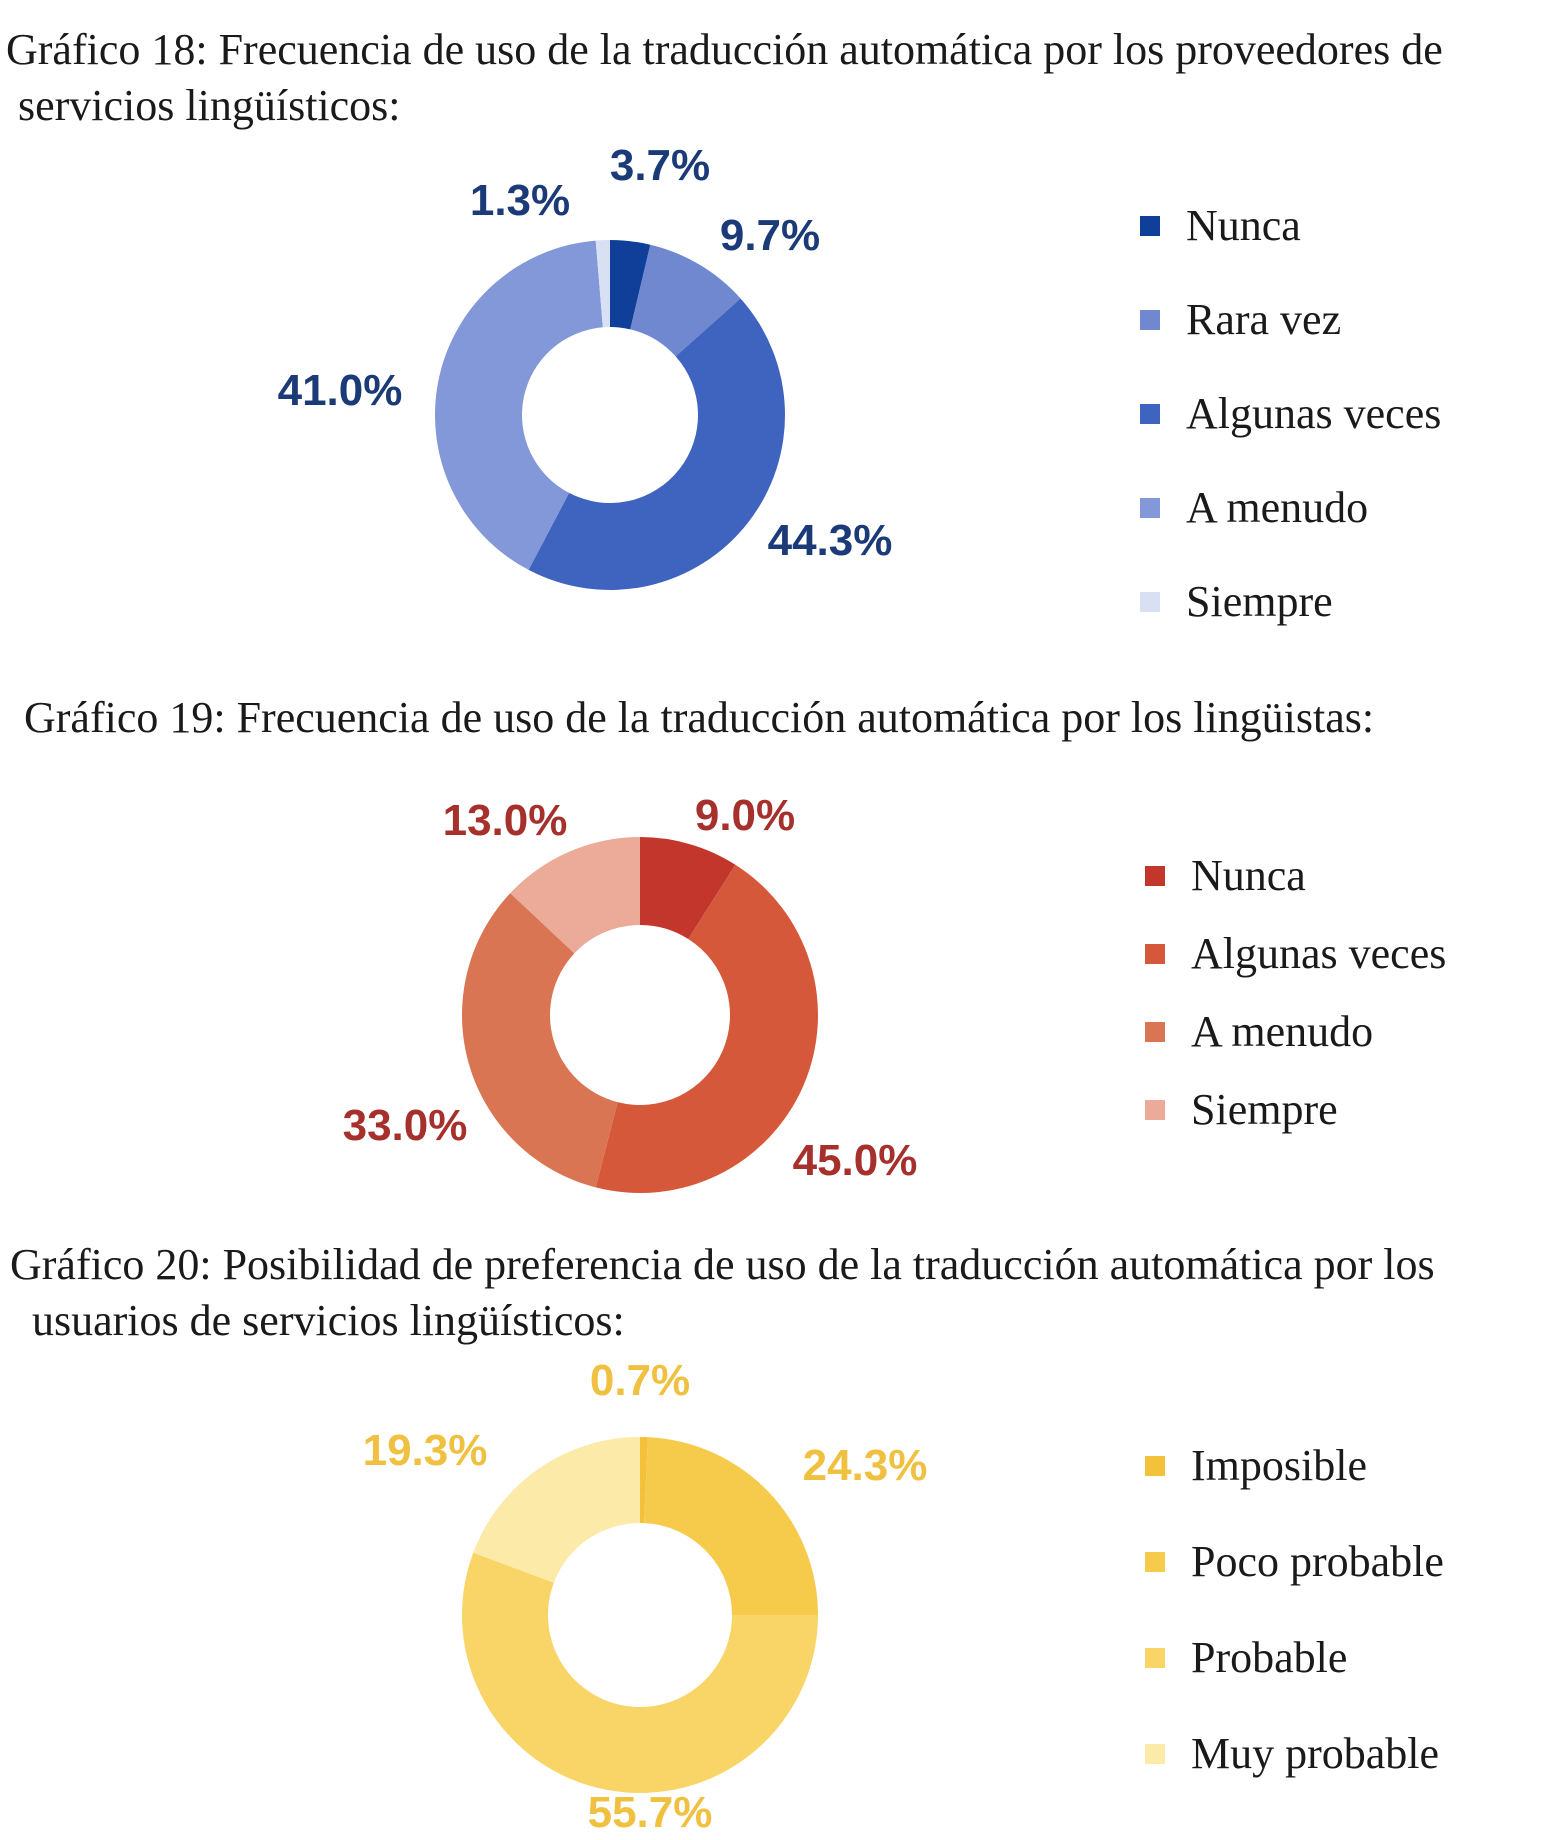  Describe the element at coordinates (405, 1125) in the screenshot. I see `chart-19-data-label-a-menudo: 33.0%` at that location.